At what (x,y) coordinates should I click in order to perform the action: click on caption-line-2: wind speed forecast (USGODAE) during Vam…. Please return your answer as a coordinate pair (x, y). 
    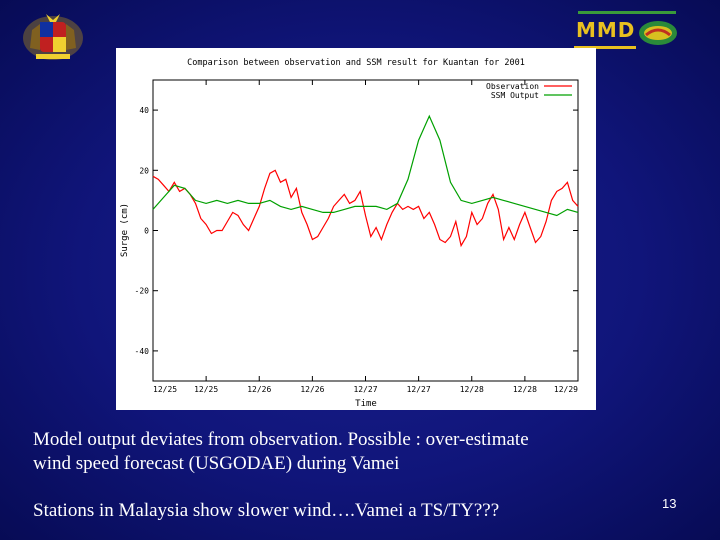
    Looking at the image, I should click on (216, 463).